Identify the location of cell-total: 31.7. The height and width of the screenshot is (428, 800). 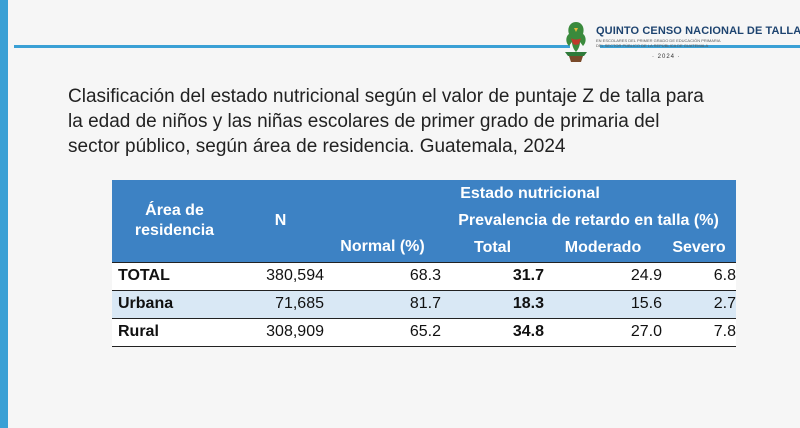
(492, 276).